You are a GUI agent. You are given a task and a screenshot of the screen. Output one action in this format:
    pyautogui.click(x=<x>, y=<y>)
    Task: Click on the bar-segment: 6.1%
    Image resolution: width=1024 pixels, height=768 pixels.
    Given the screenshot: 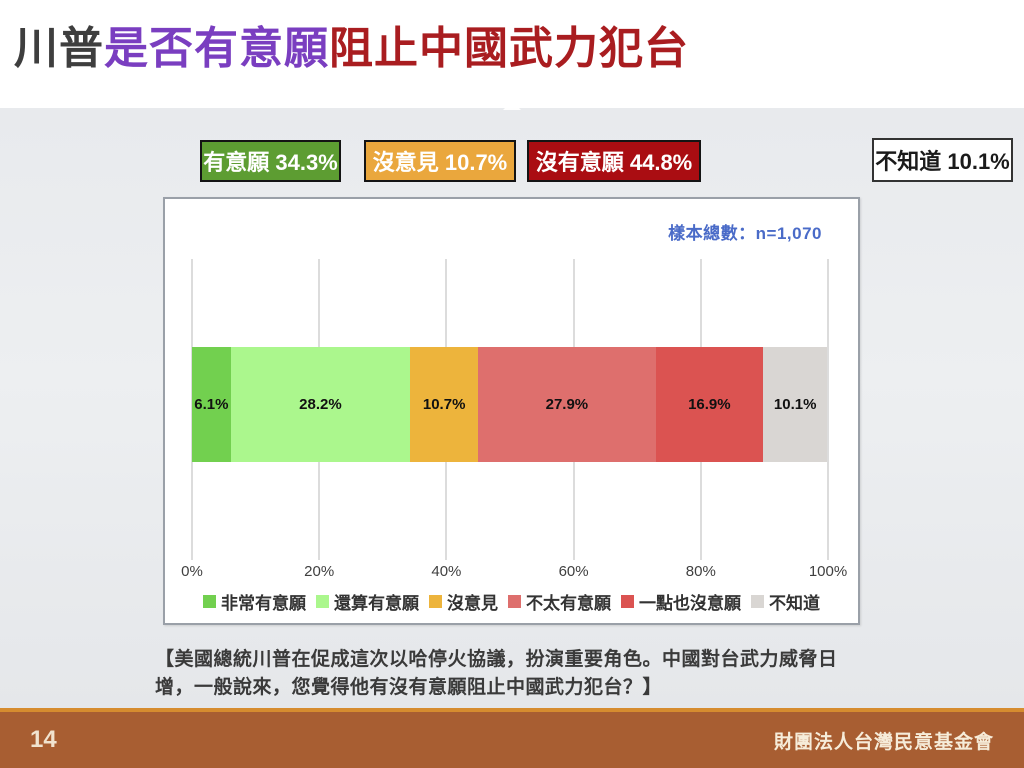 What is the action you would take?
    pyautogui.click(x=211, y=404)
    